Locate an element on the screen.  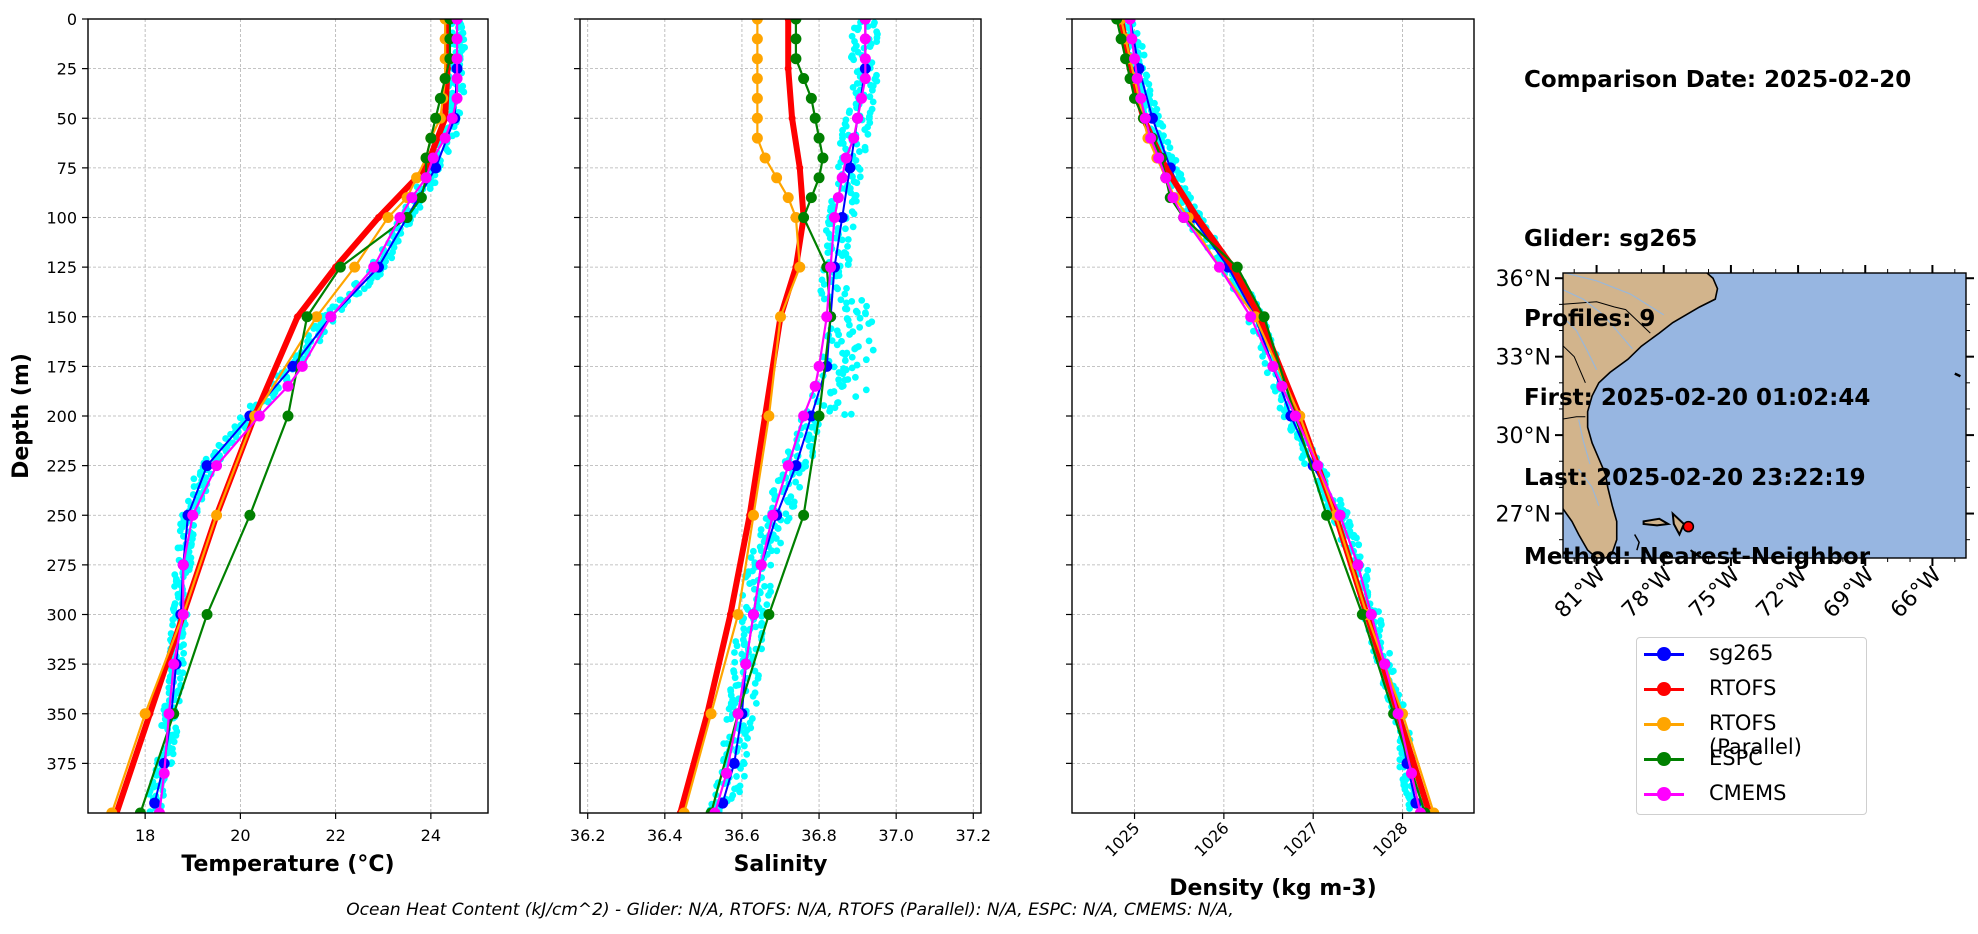
legend-item: RTOFS (Parallel) is located at coordinates (1751, 733).